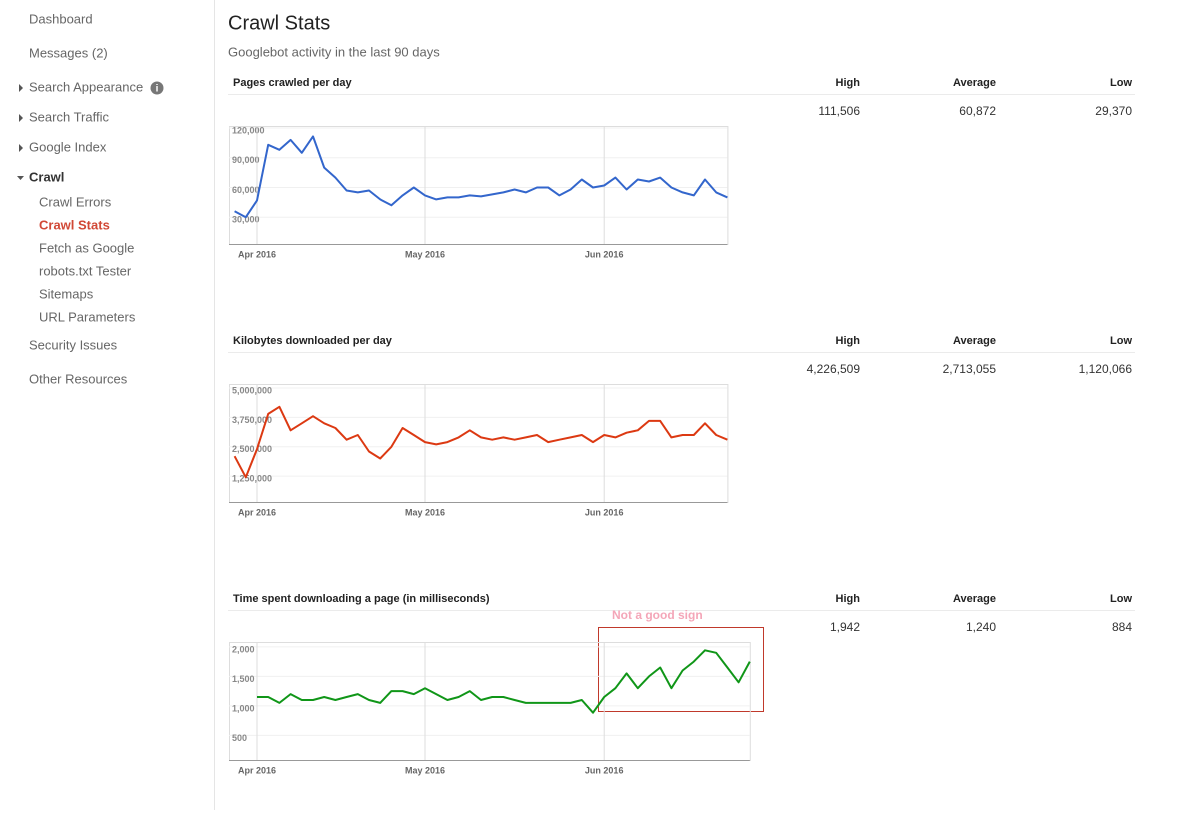  I want to click on highlight-box, so click(681, 669).